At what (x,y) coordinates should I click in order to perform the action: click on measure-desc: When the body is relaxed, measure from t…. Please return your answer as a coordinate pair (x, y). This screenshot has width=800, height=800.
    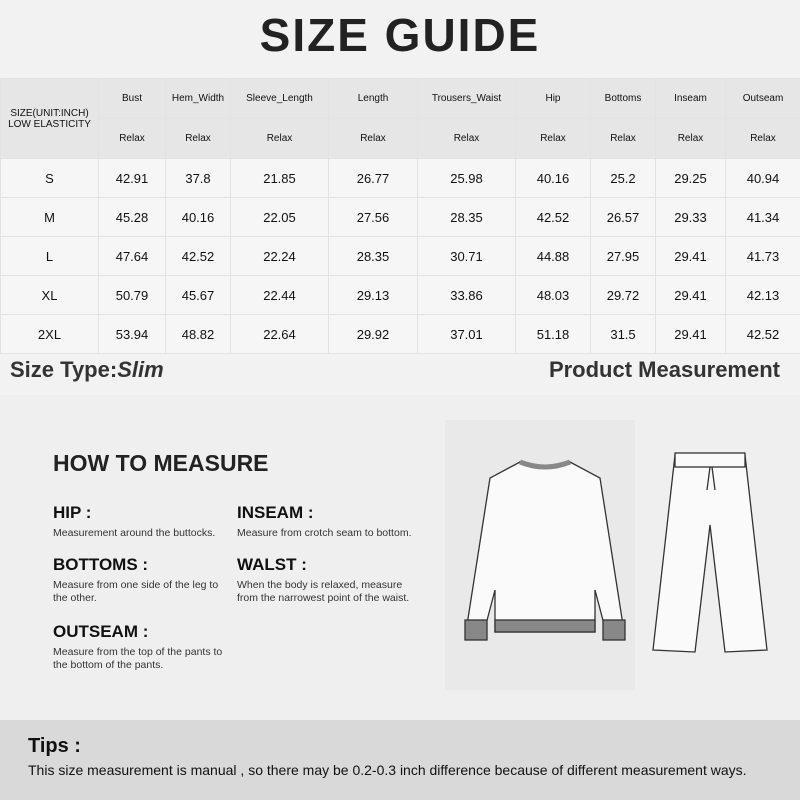
    Looking at the image, I should click on (323, 591).